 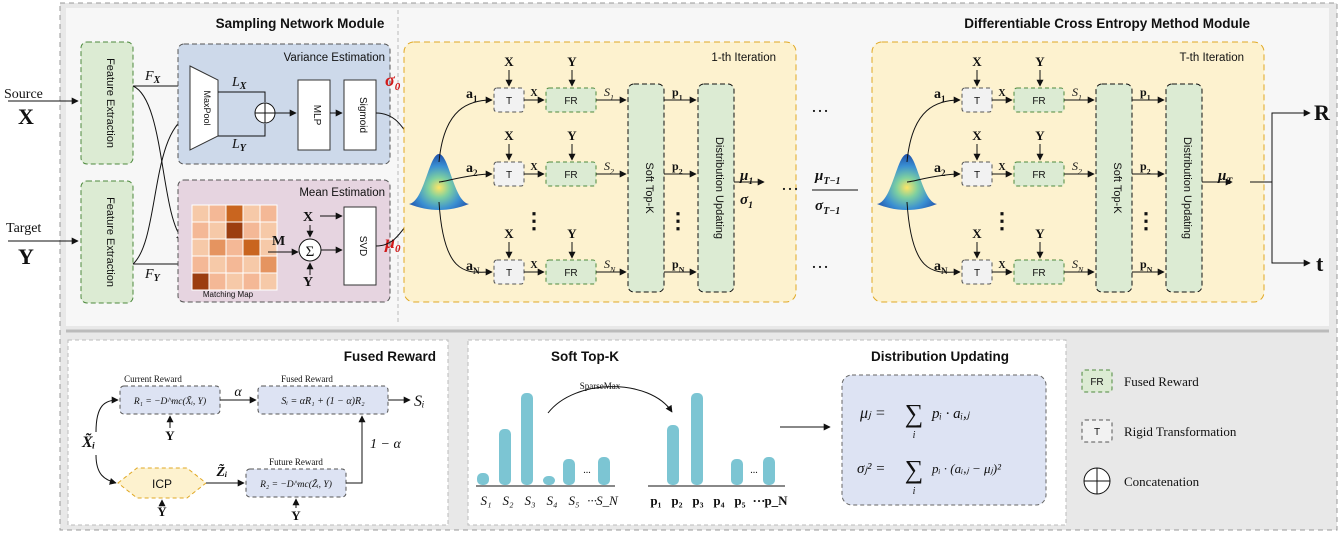 I want to click on score-label: S1, so click(x=609, y=93).